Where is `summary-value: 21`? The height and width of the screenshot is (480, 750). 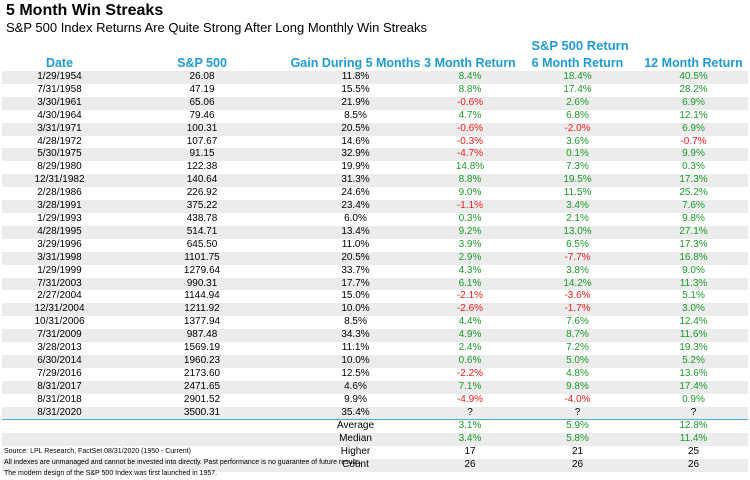
summary-value: 21 is located at coordinates (577, 452).